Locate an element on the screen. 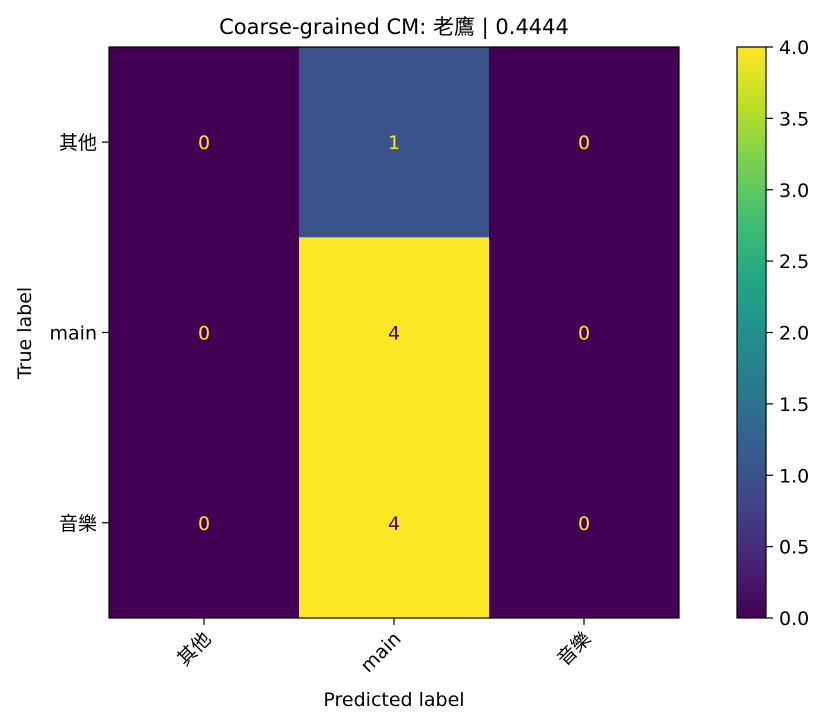 This screenshot has width=824, height=727. x-tick-label: main is located at coordinates (380, 652).